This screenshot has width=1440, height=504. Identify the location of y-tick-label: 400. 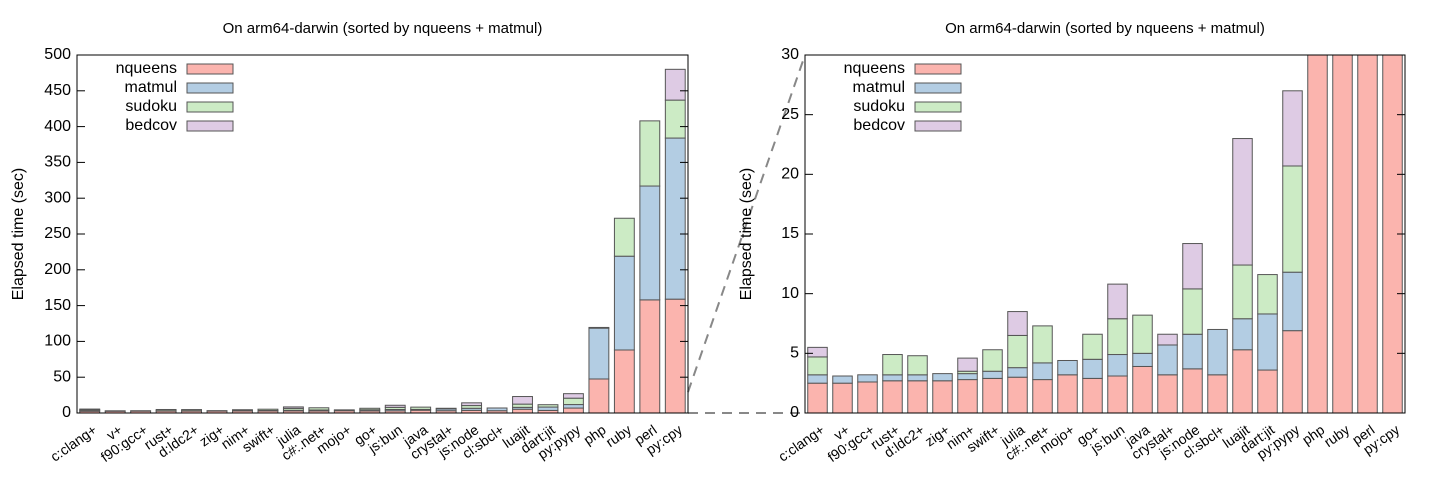
(57, 126).